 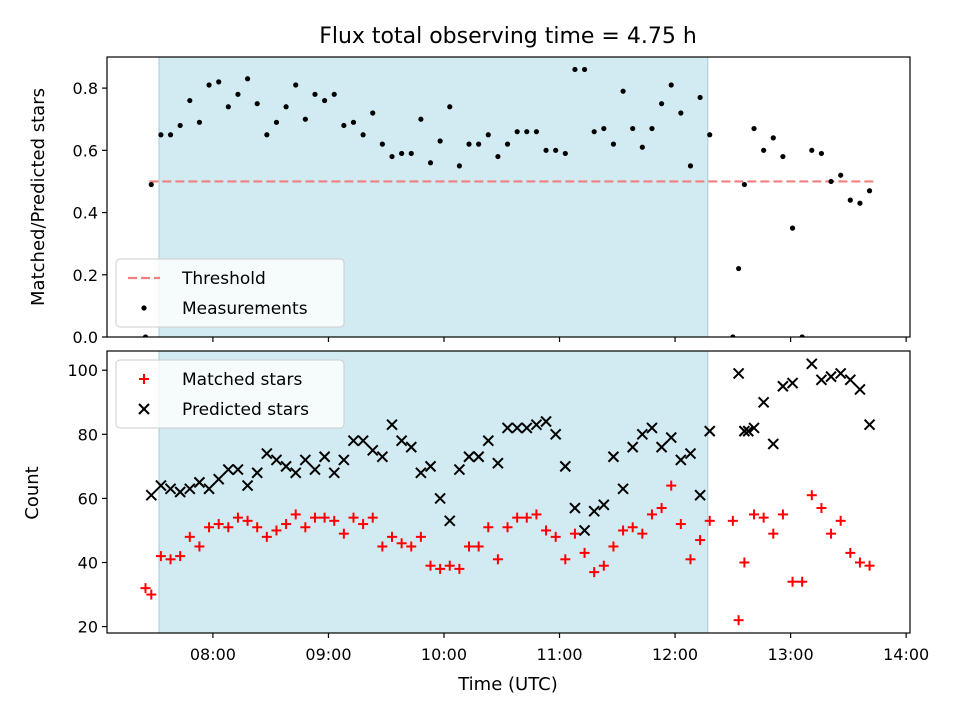 I want to click on x-tick-label: 09:00, so click(x=328, y=654).